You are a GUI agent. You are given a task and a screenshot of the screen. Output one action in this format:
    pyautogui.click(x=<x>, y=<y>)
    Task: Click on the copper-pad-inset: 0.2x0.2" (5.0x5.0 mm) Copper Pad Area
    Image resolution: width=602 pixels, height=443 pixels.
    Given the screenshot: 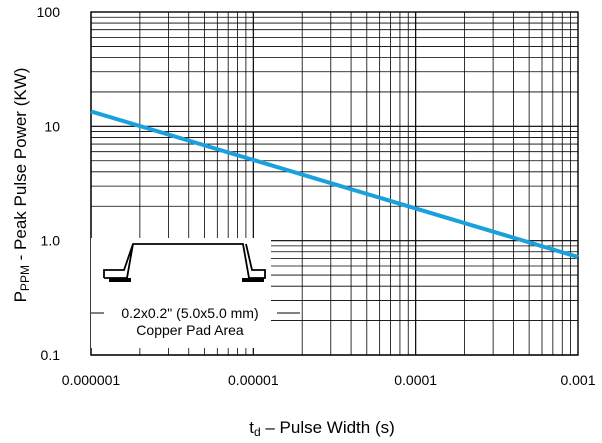 What is the action you would take?
    pyautogui.click(x=195, y=293)
    